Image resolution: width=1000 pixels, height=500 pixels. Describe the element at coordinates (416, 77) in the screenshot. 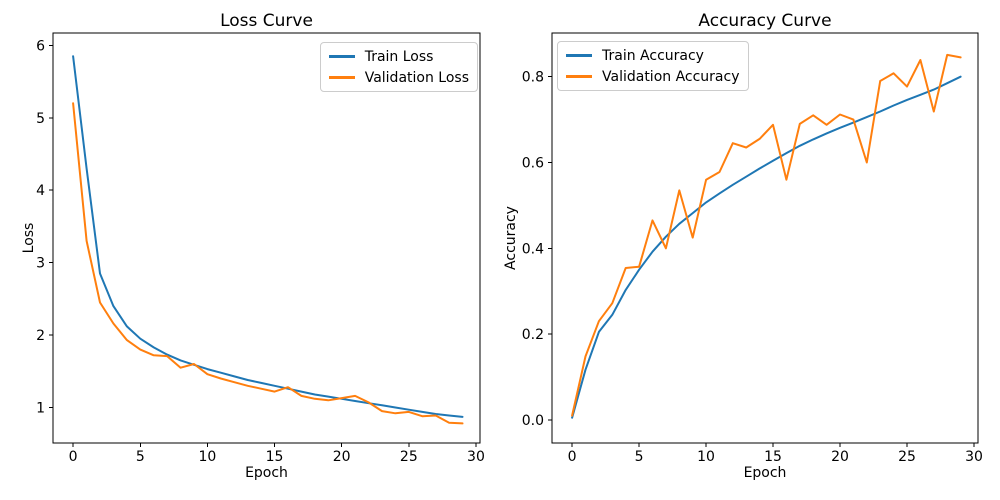

I see `legend-label: Validation Loss` at that location.